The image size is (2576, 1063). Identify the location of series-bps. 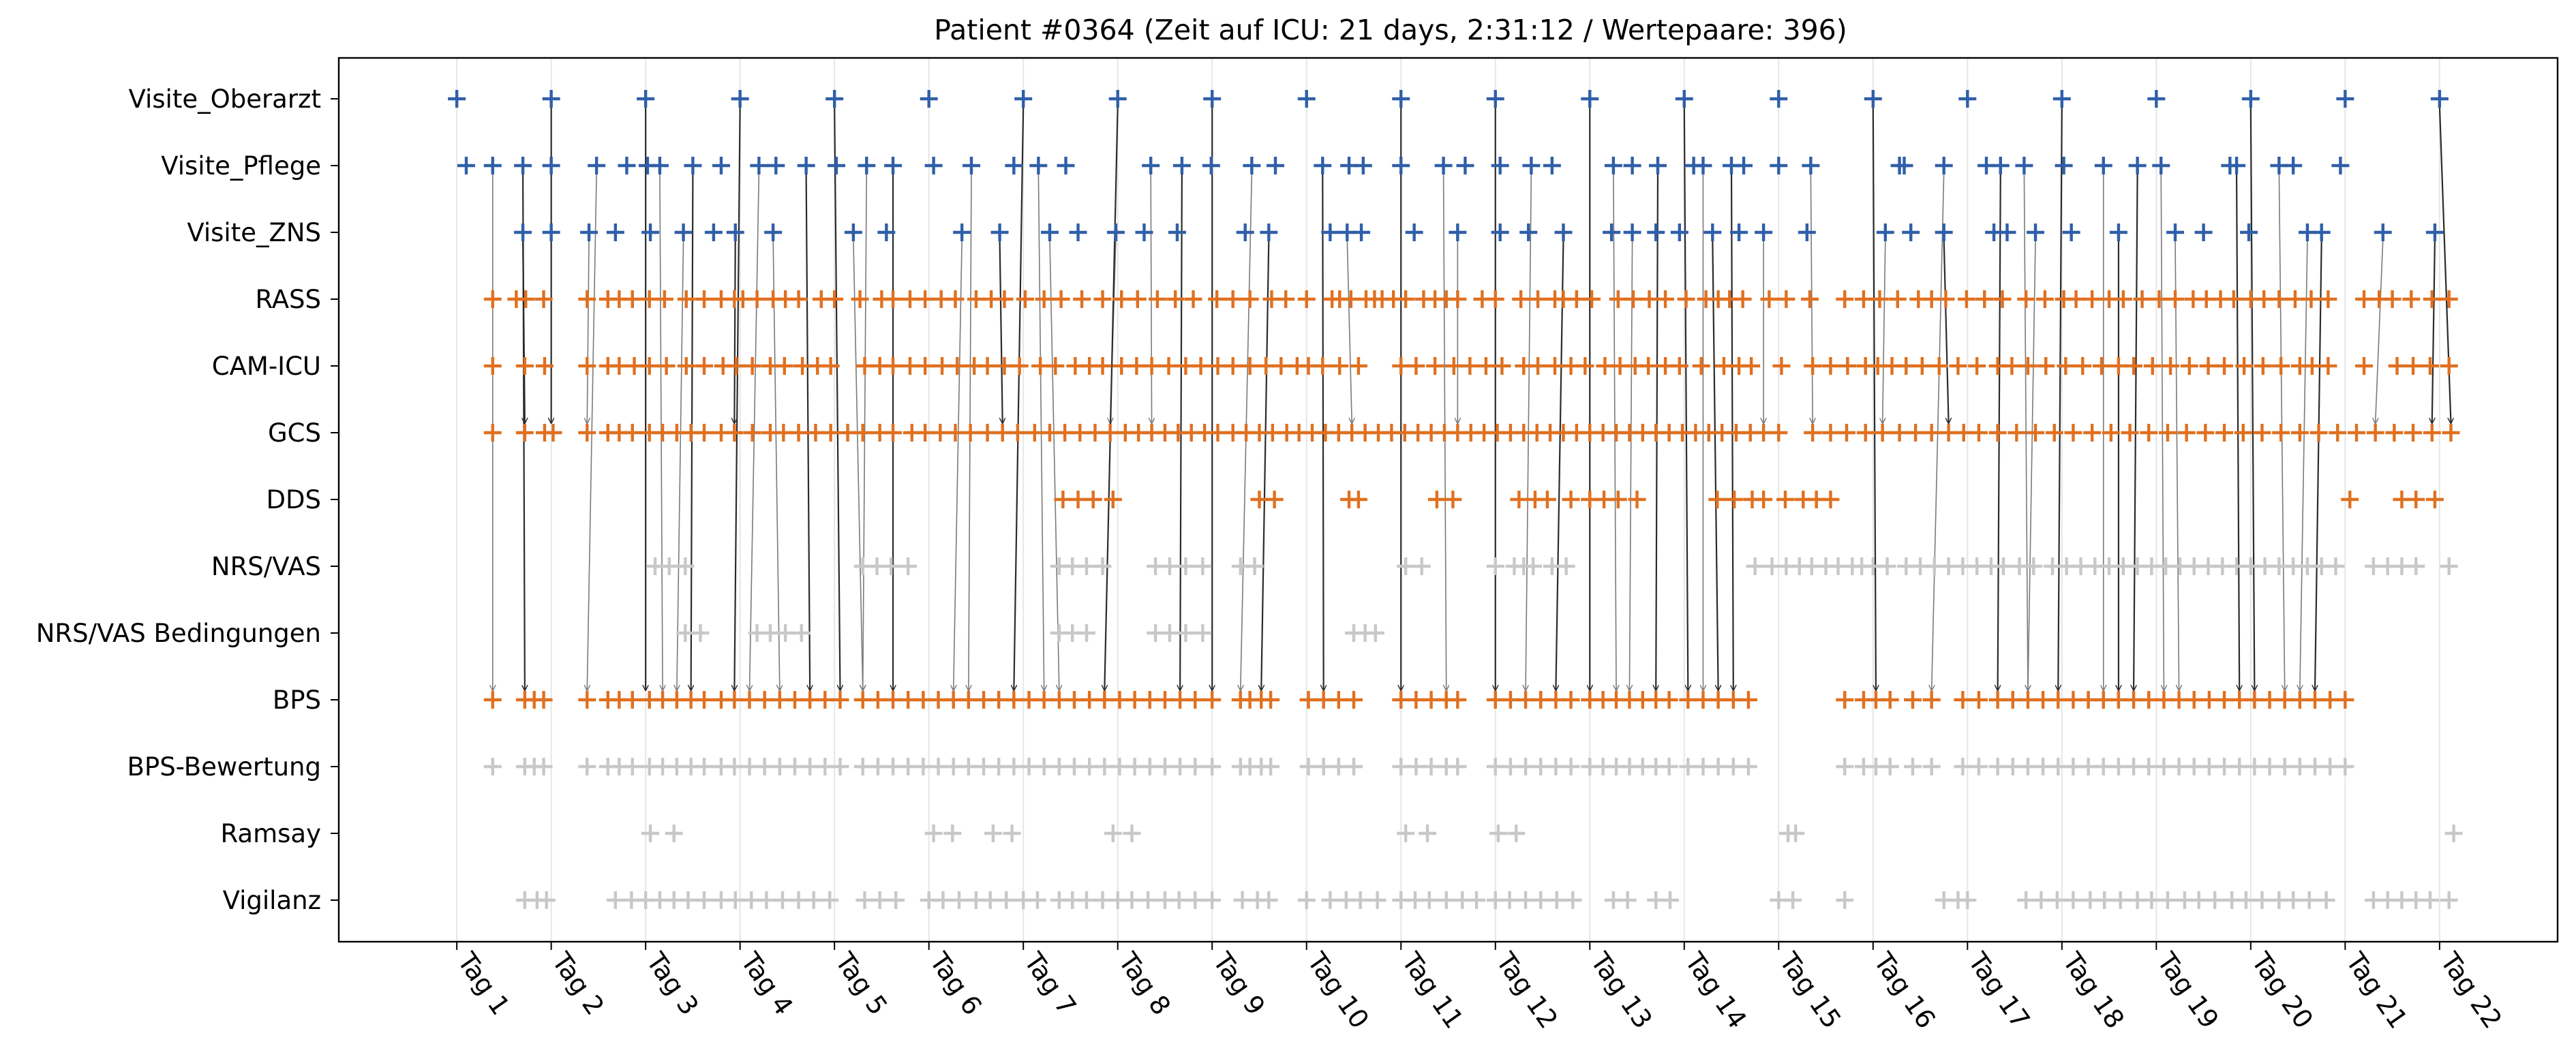
(1419, 700).